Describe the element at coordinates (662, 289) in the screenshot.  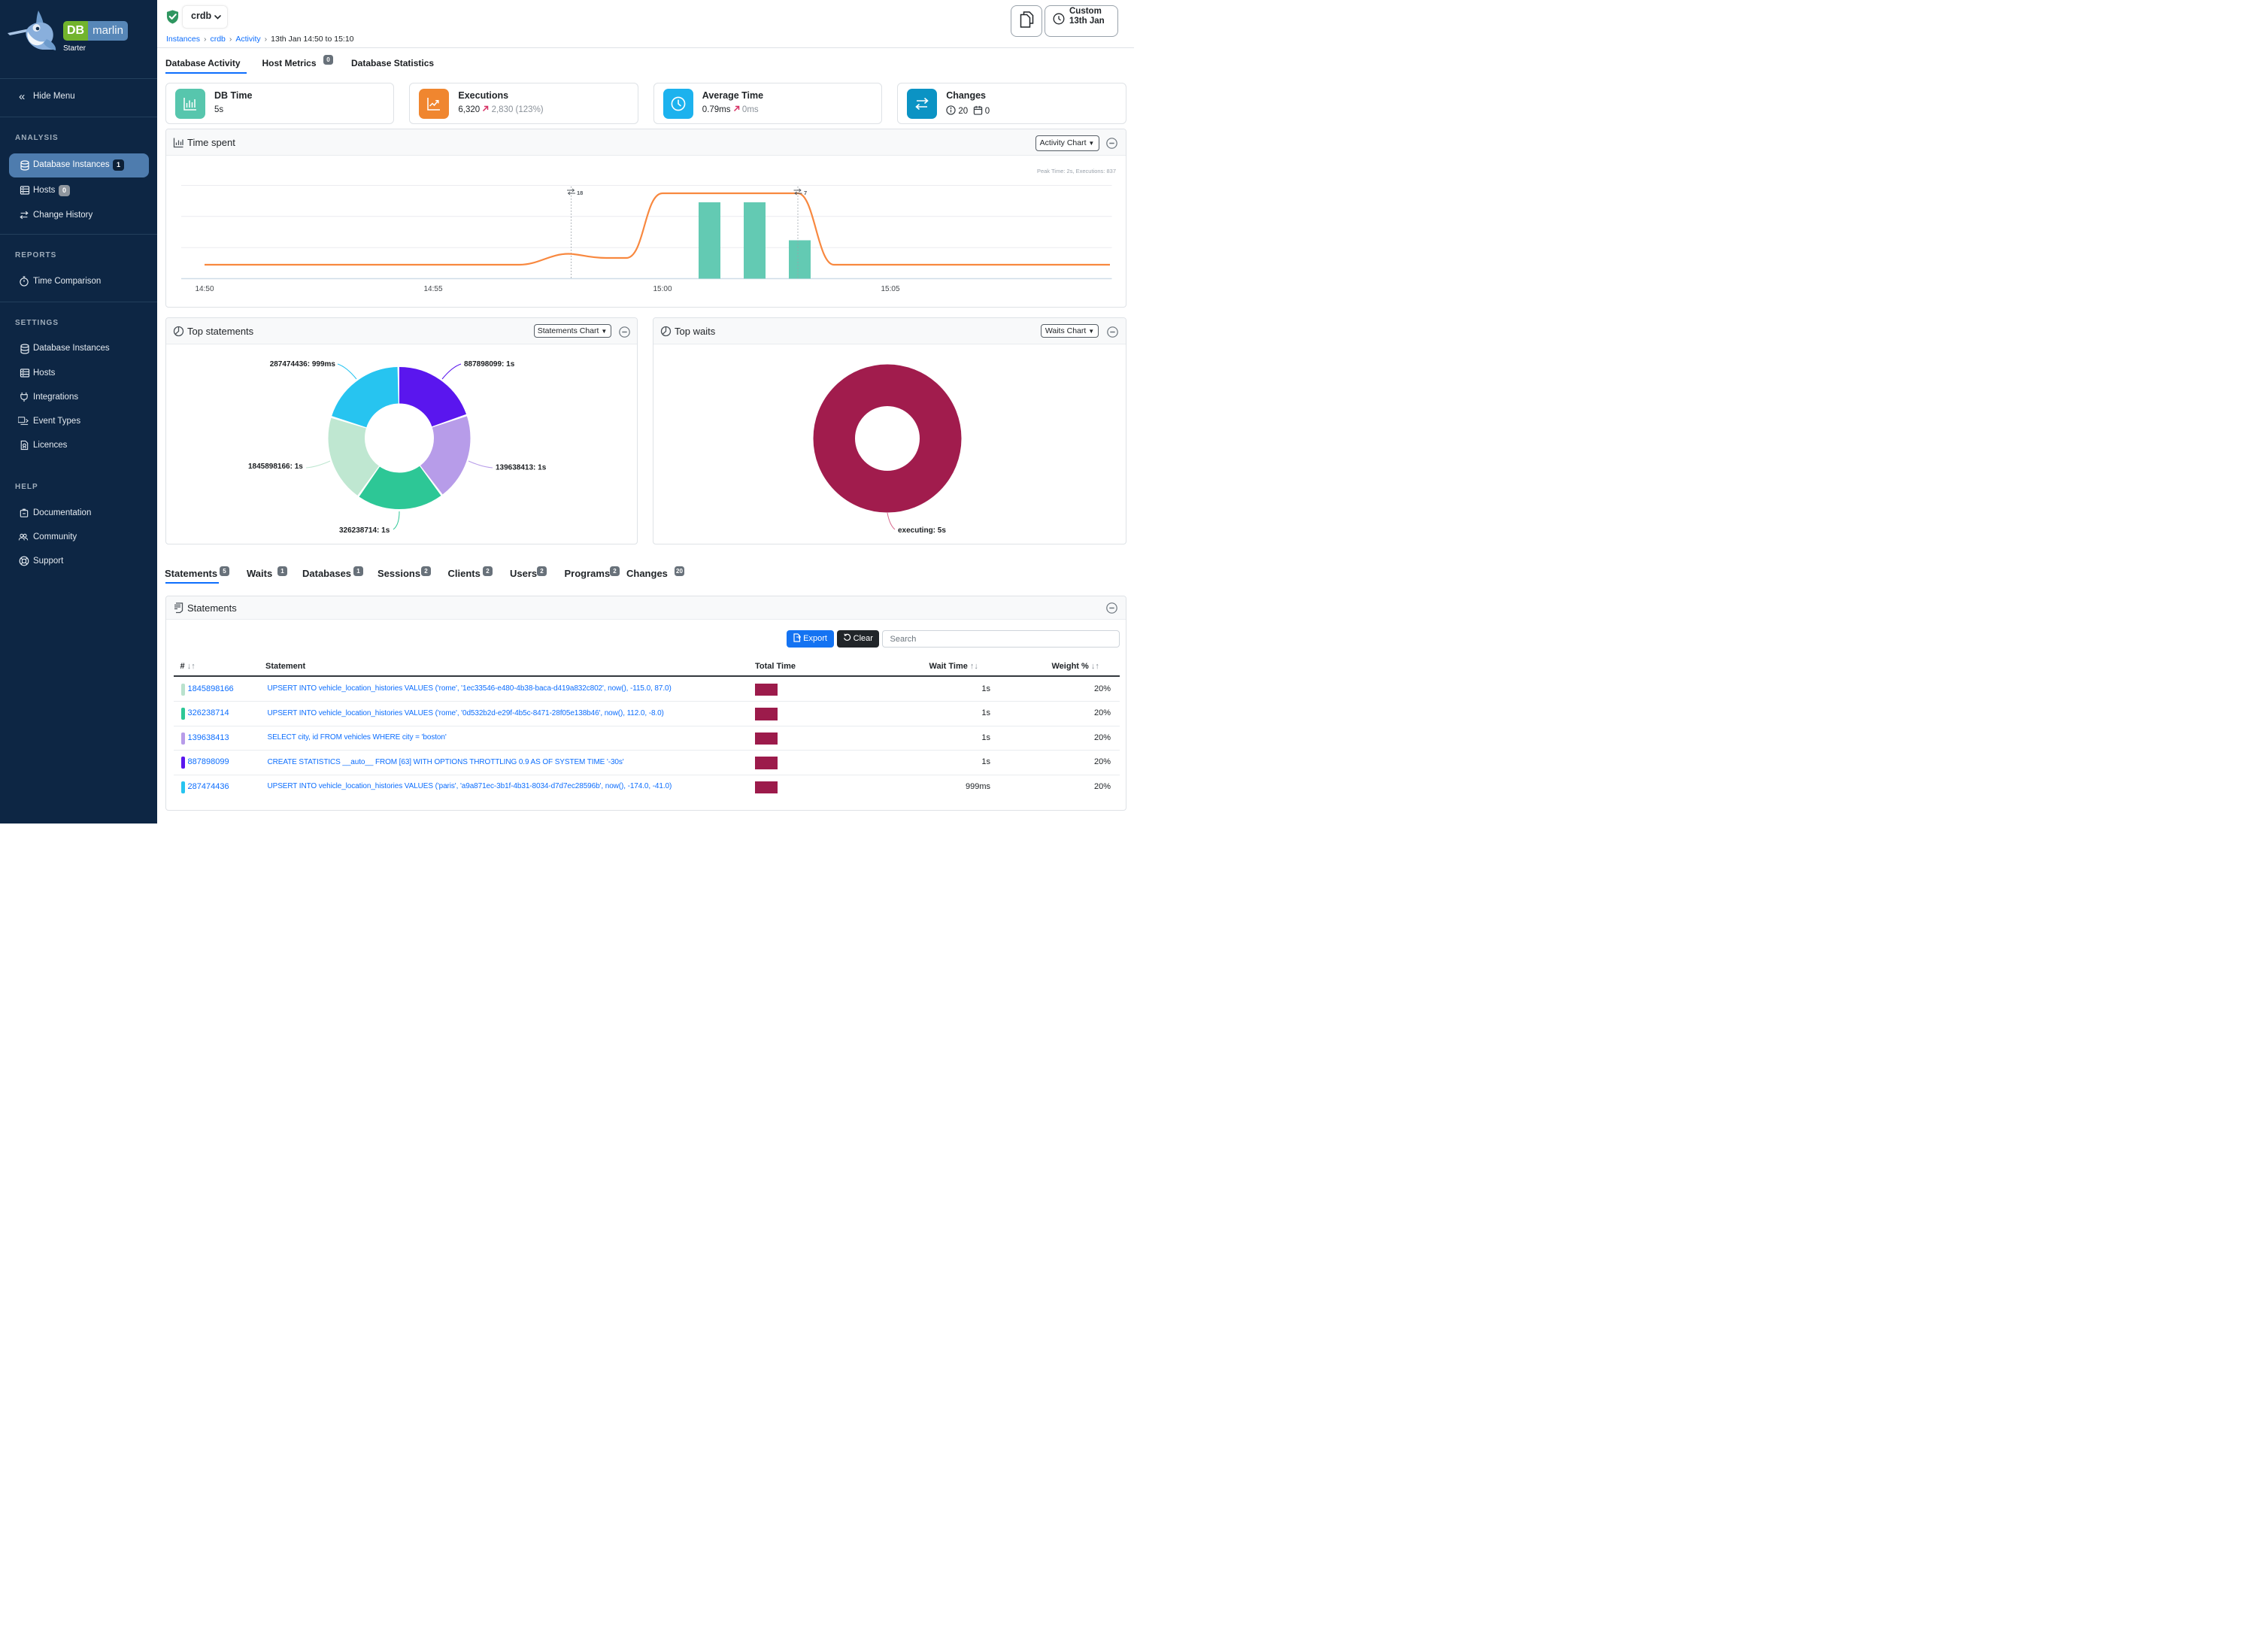
I see `svg-text: 15:00` at that location.